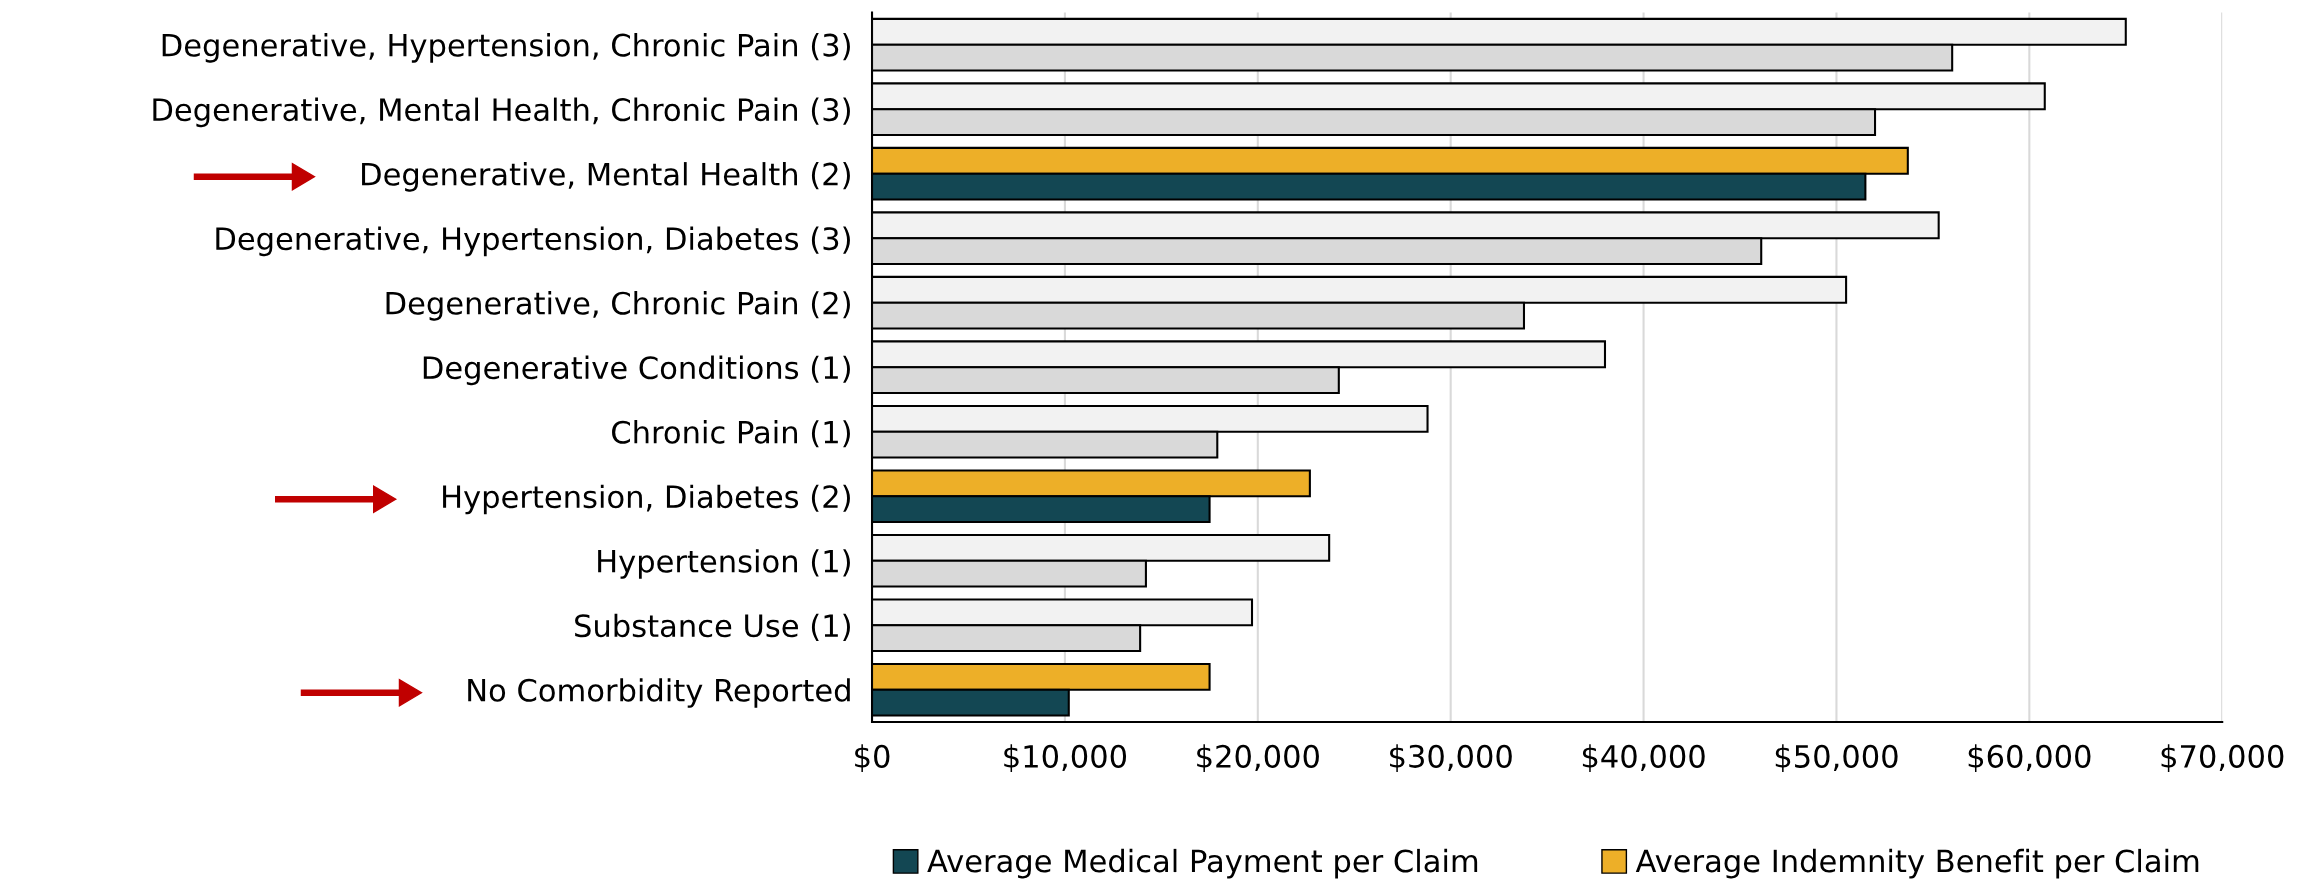 This screenshot has height=887, width=2310. Describe the element at coordinates (1202, 863) in the screenshot. I see `legend-label: Average Medical Payment per Claim` at that location.